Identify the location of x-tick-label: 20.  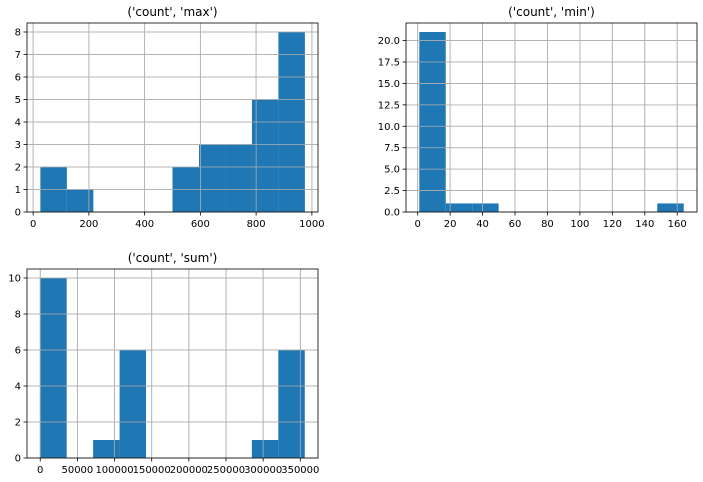
(450, 224).